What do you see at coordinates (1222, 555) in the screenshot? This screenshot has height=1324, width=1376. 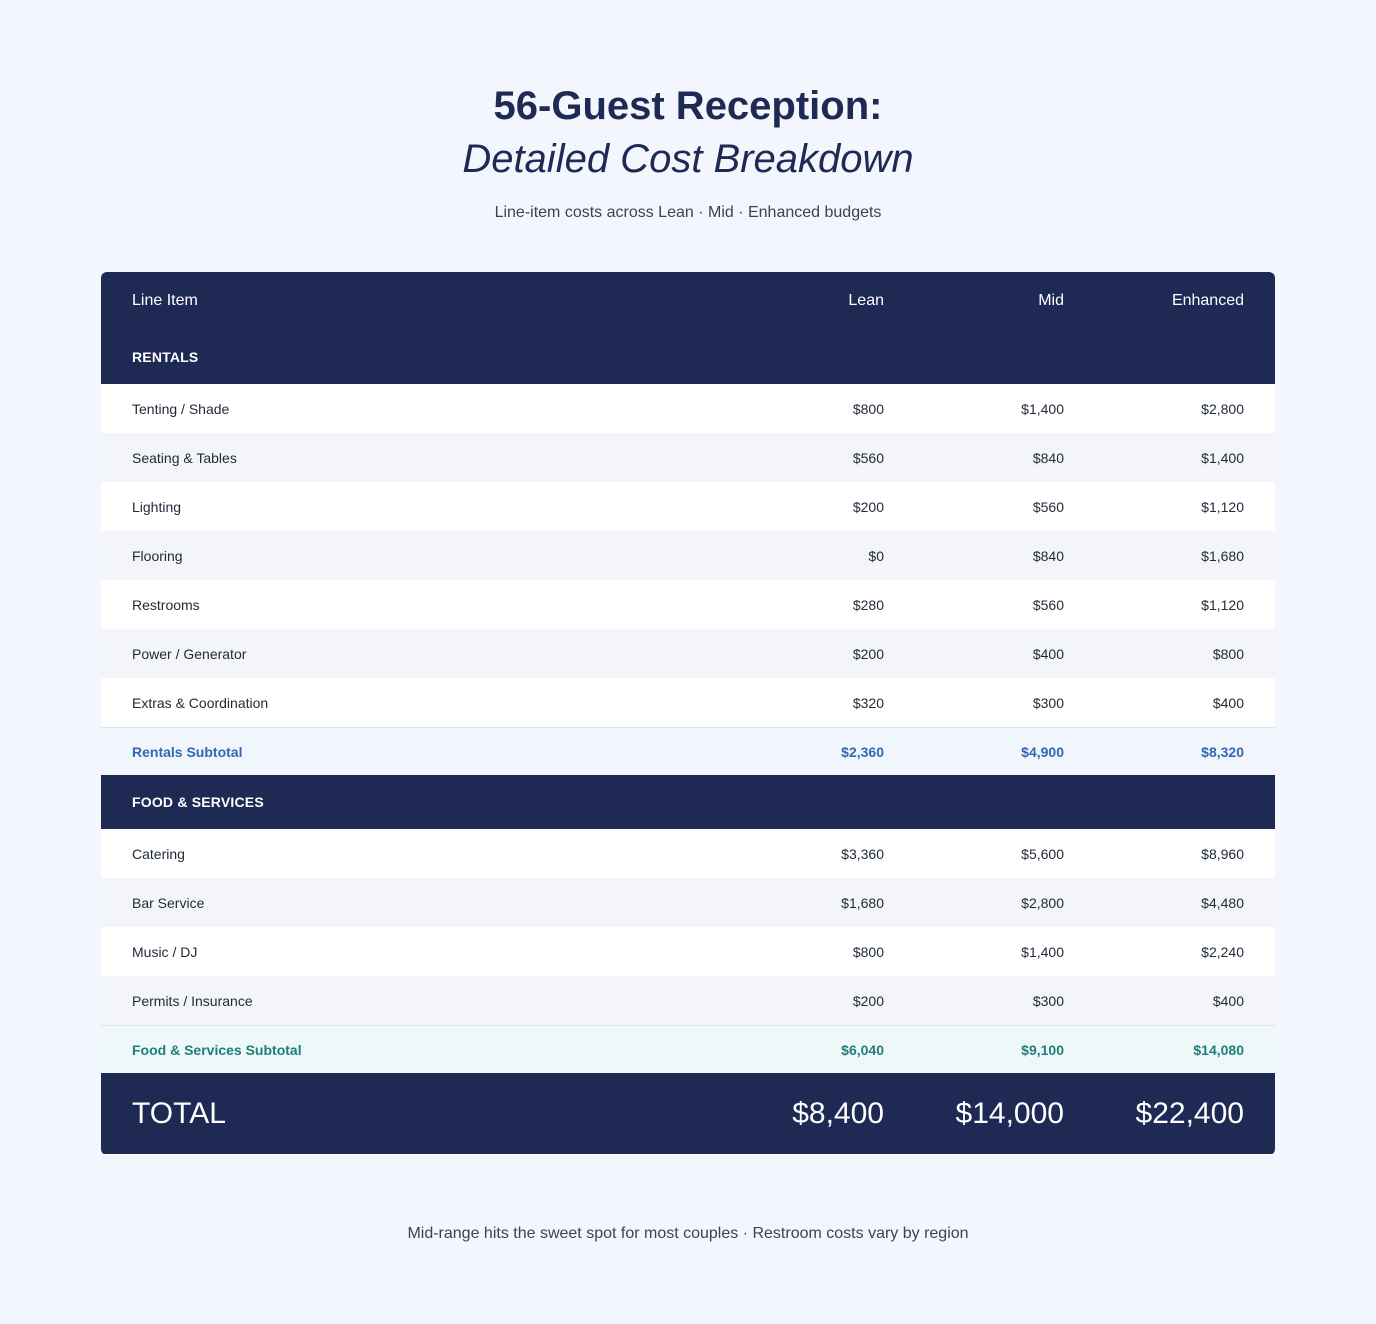 I see `enhanced-value: $1,680` at bounding box center [1222, 555].